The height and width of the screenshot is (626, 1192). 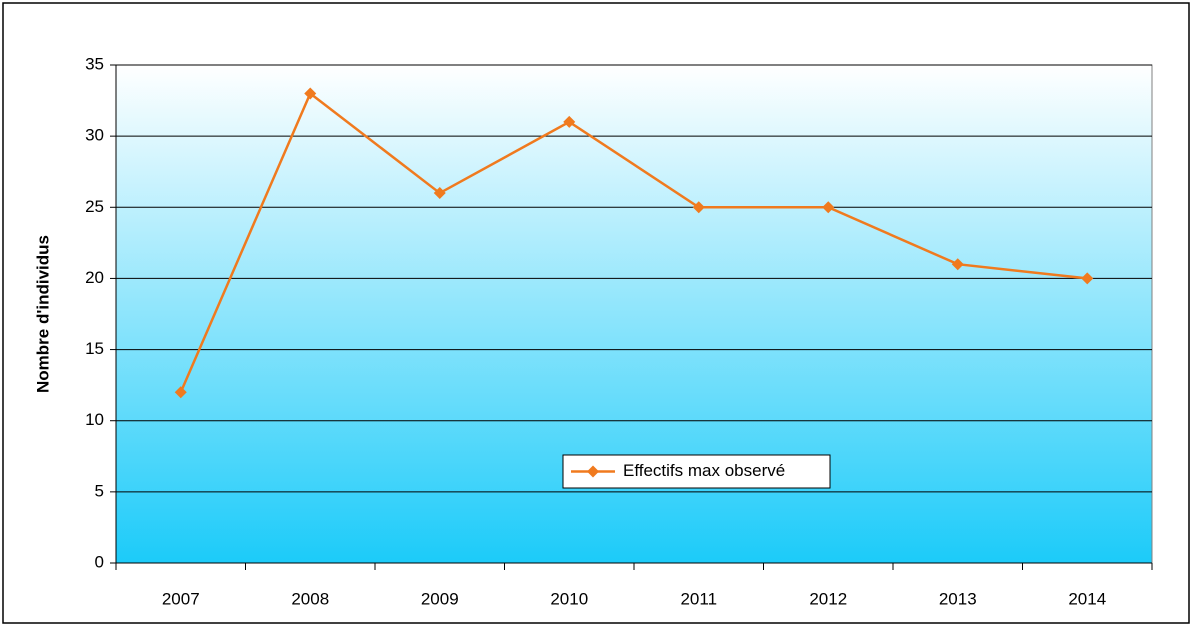 I want to click on x-tick-label: 2010, so click(x=569, y=598).